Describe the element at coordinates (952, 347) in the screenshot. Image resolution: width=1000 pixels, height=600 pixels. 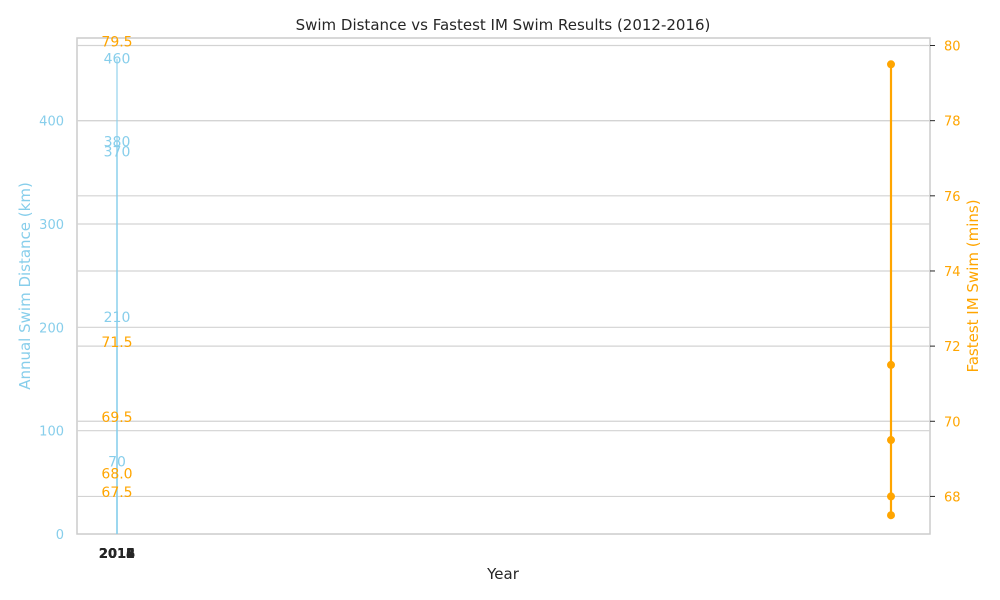
I see `right-tick-2: 72` at that location.